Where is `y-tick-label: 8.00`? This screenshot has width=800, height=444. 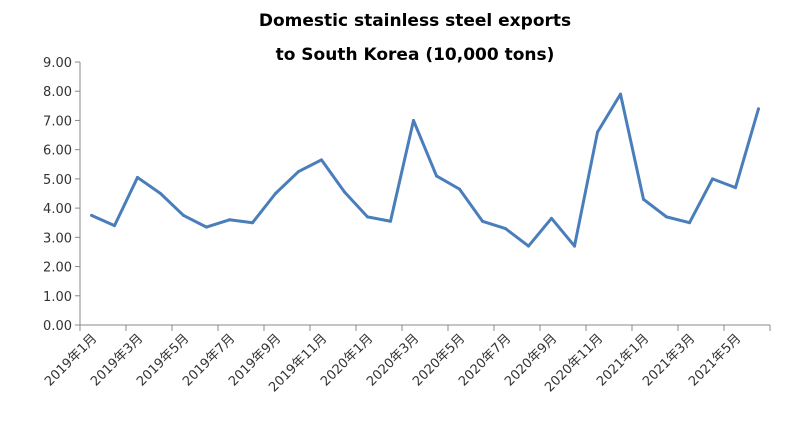
y-tick-label: 8.00 is located at coordinates (57, 92).